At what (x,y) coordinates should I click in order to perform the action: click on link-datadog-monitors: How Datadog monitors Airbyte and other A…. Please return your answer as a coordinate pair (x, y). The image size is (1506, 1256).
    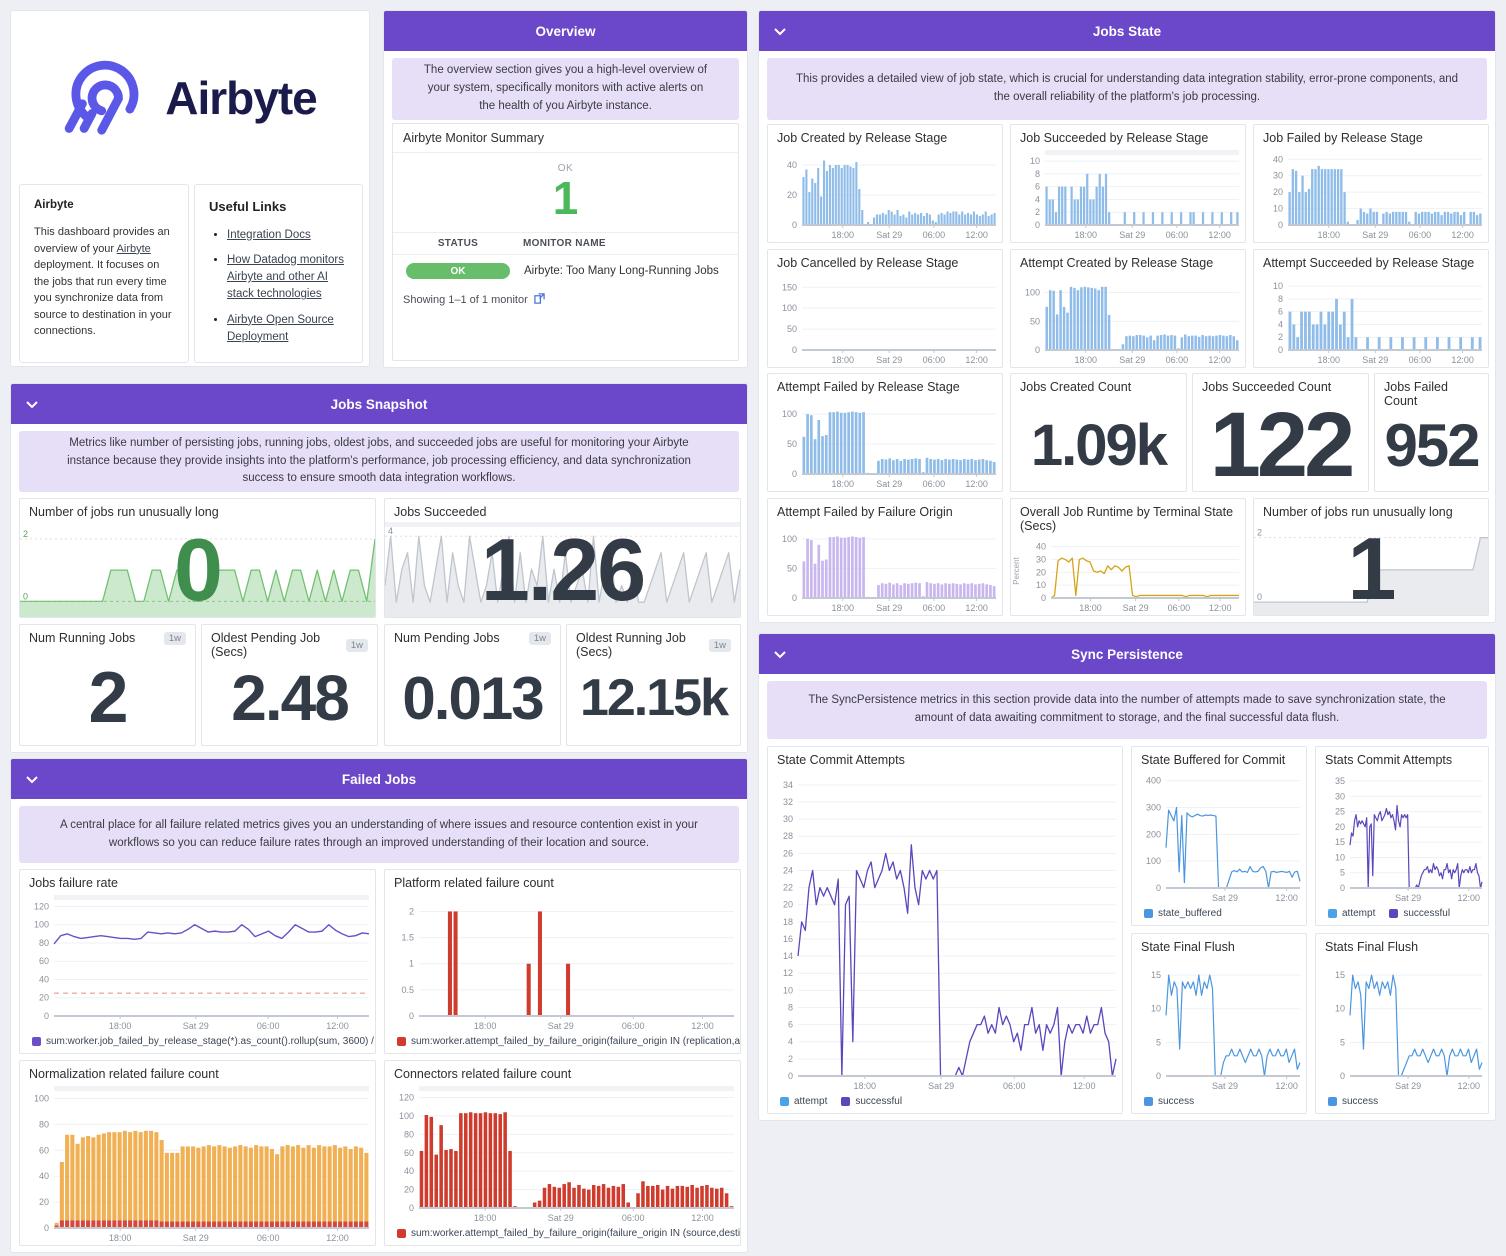
    Looking at the image, I should click on (285, 277).